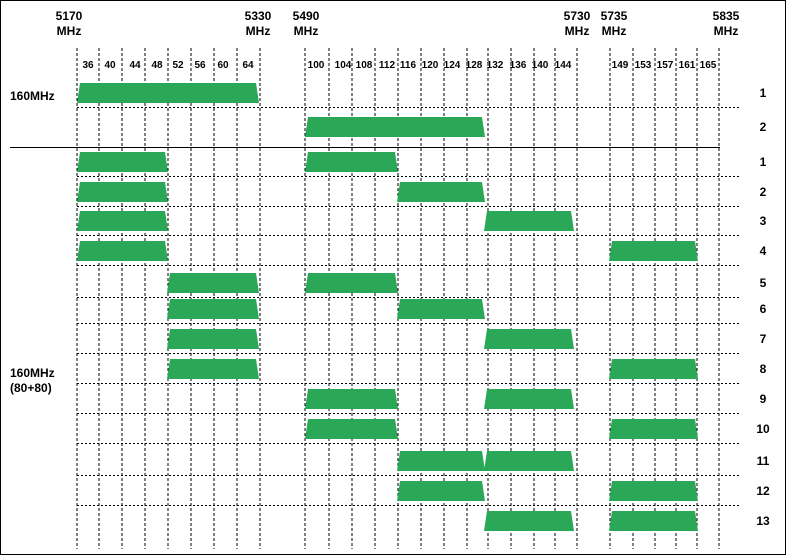 Image resolution: width=786 pixels, height=555 pixels. I want to click on row-number-6: 4, so click(763, 251).